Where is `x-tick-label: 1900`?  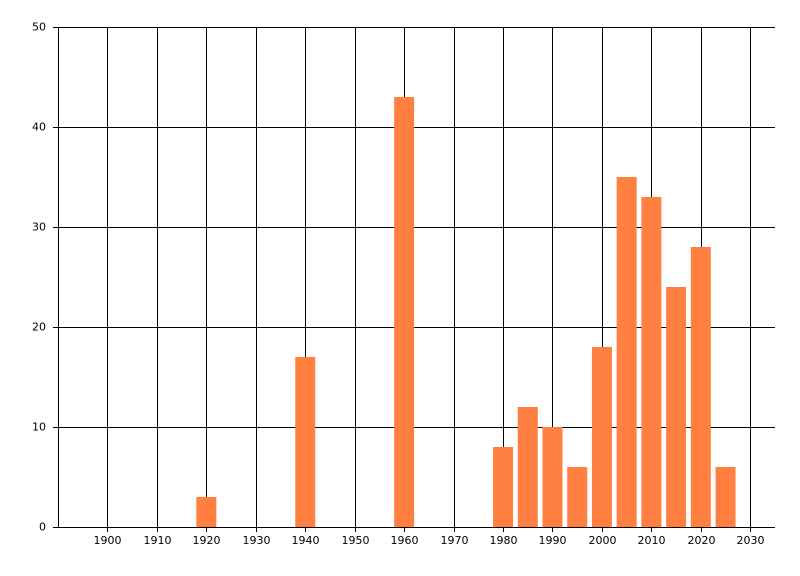 x-tick-label: 1900 is located at coordinates (108, 540).